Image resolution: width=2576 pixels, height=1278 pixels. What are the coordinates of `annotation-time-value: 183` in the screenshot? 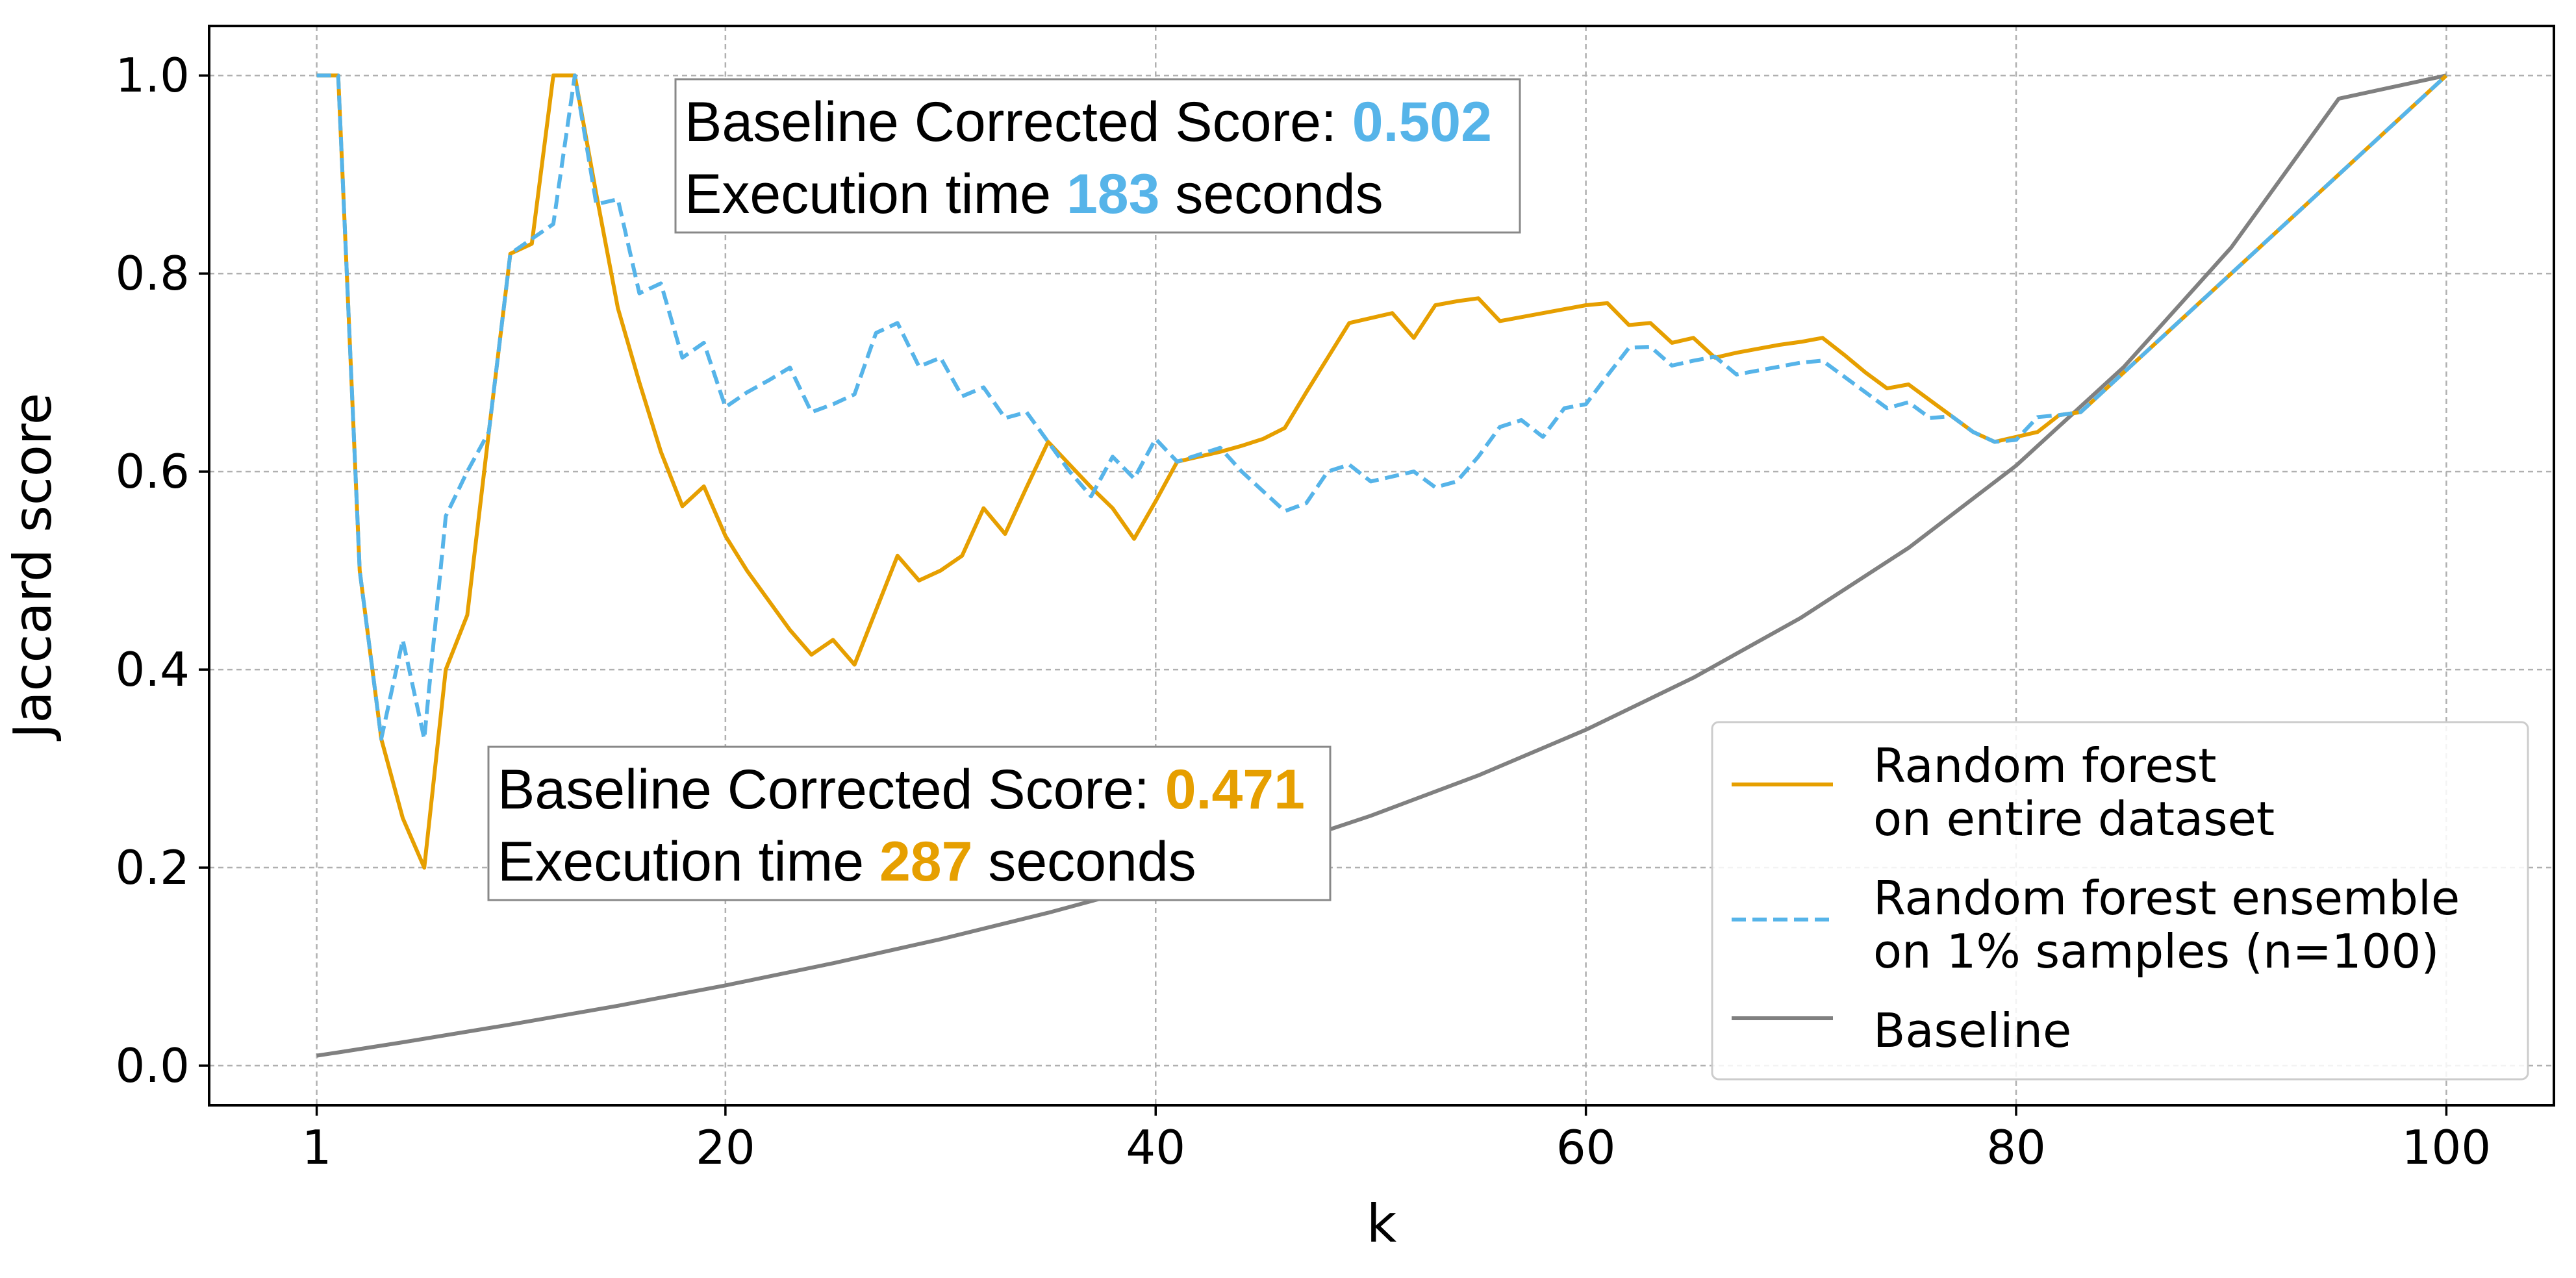 It's located at (1113, 194).